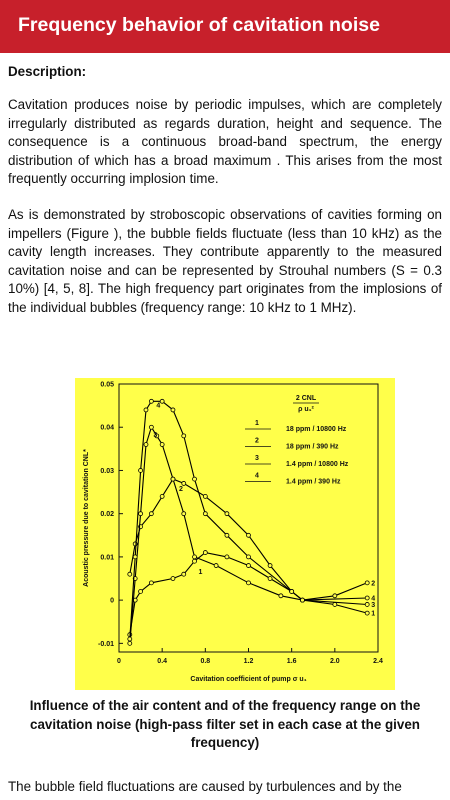 This screenshot has height=800, width=450. I want to click on y-tick-label: 0.03, so click(107, 471).